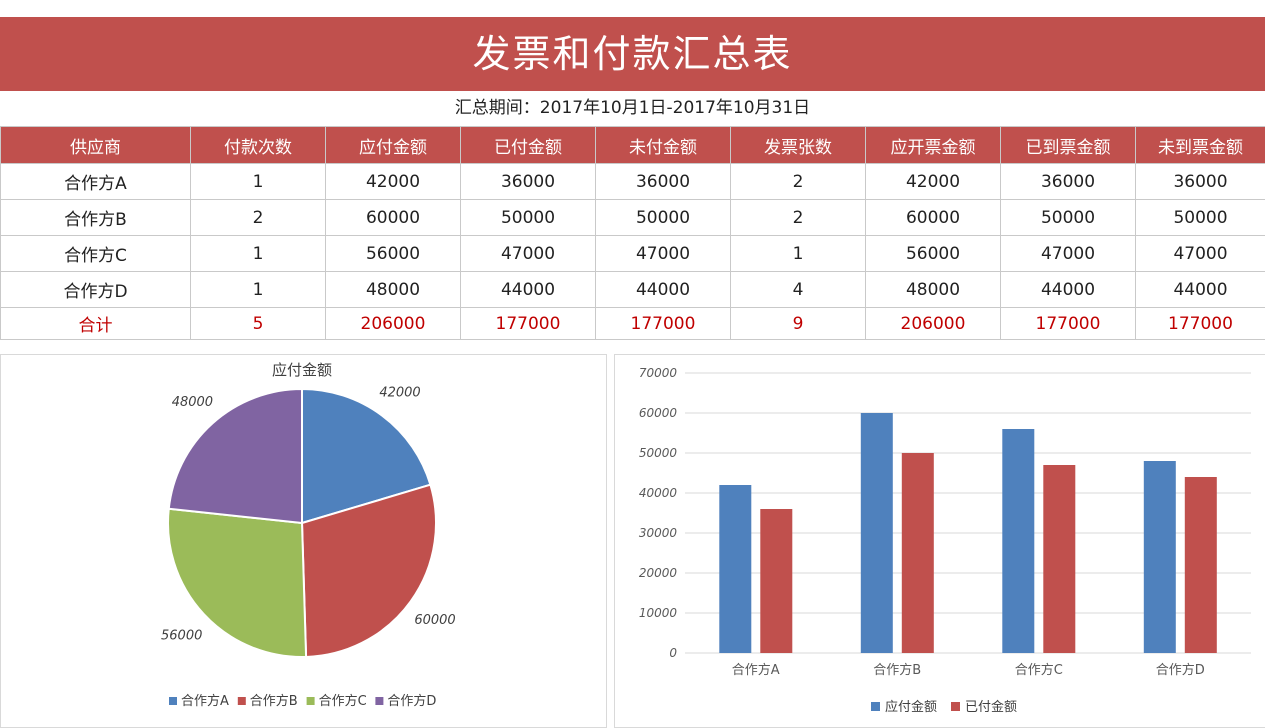  I want to click on column-header: 供应商, so click(95, 145).